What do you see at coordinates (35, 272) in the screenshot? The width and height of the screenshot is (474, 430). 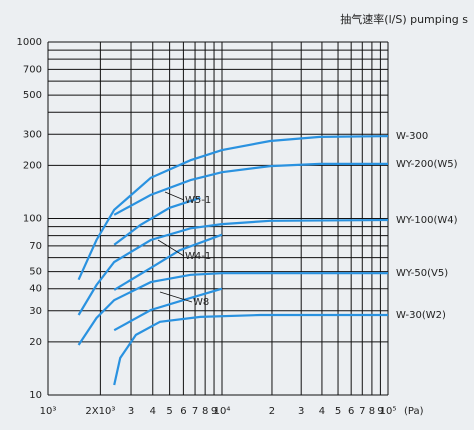 I see `y-tick-label: 50` at bounding box center [35, 272].